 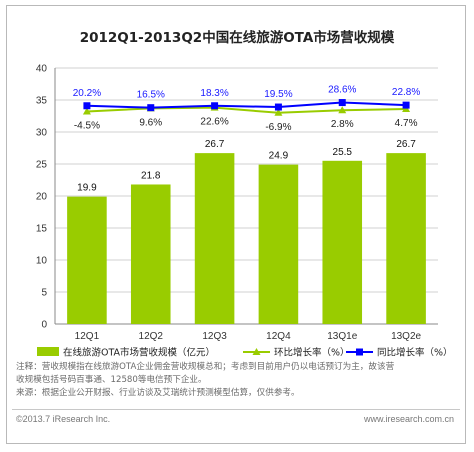 I want to click on legend-label: 在线旅游OTA市场营收规模（亿元）, so click(x=139, y=353).